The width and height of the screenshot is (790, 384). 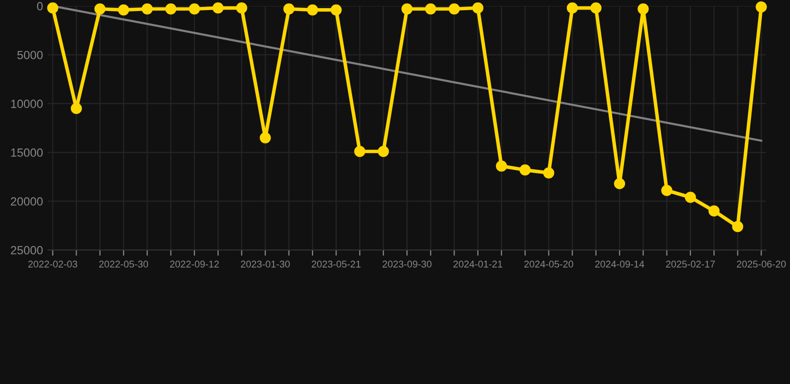 What do you see at coordinates (26, 201) in the screenshot?
I see `y-tick-label: 20000` at bounding box center [26, 201].